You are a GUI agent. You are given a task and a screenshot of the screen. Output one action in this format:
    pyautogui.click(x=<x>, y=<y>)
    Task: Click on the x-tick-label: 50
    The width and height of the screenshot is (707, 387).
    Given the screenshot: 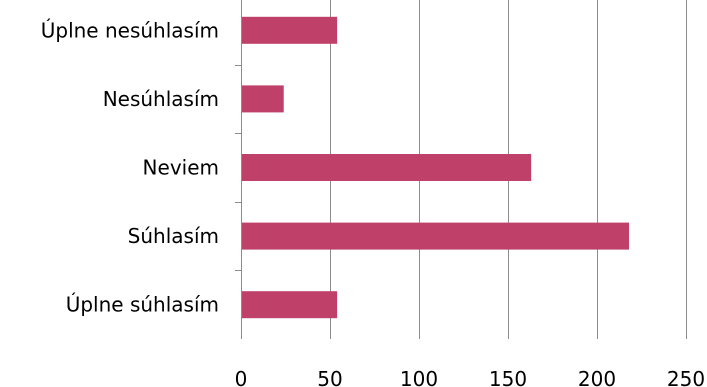 What is the action you would take?
    pyautogui.click(x=329, y=377)
    